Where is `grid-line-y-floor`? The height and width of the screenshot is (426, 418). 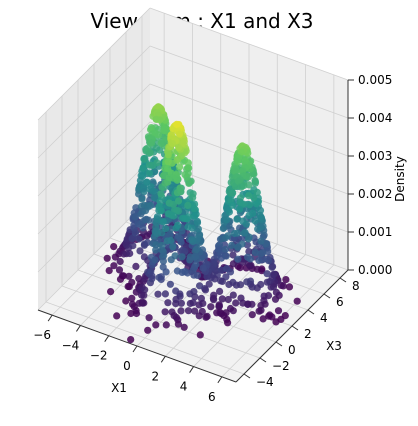
grid-line-y-floor is located at coordinates (145, 338).